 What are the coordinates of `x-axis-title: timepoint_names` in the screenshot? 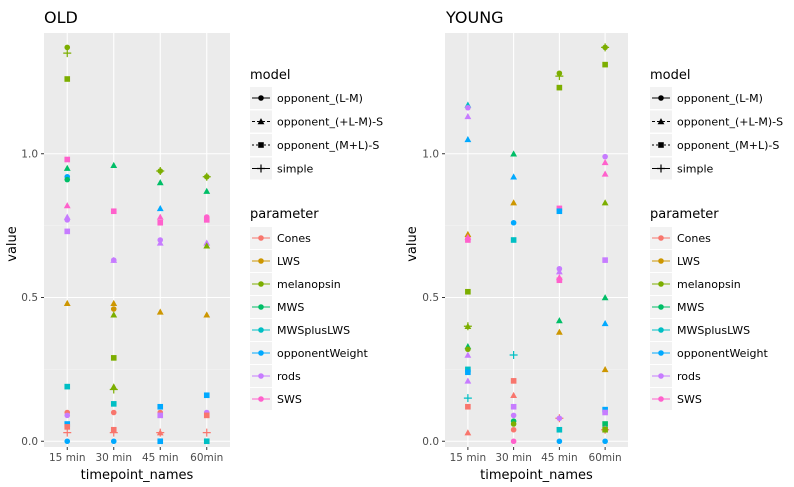 It's located at (536, 475).